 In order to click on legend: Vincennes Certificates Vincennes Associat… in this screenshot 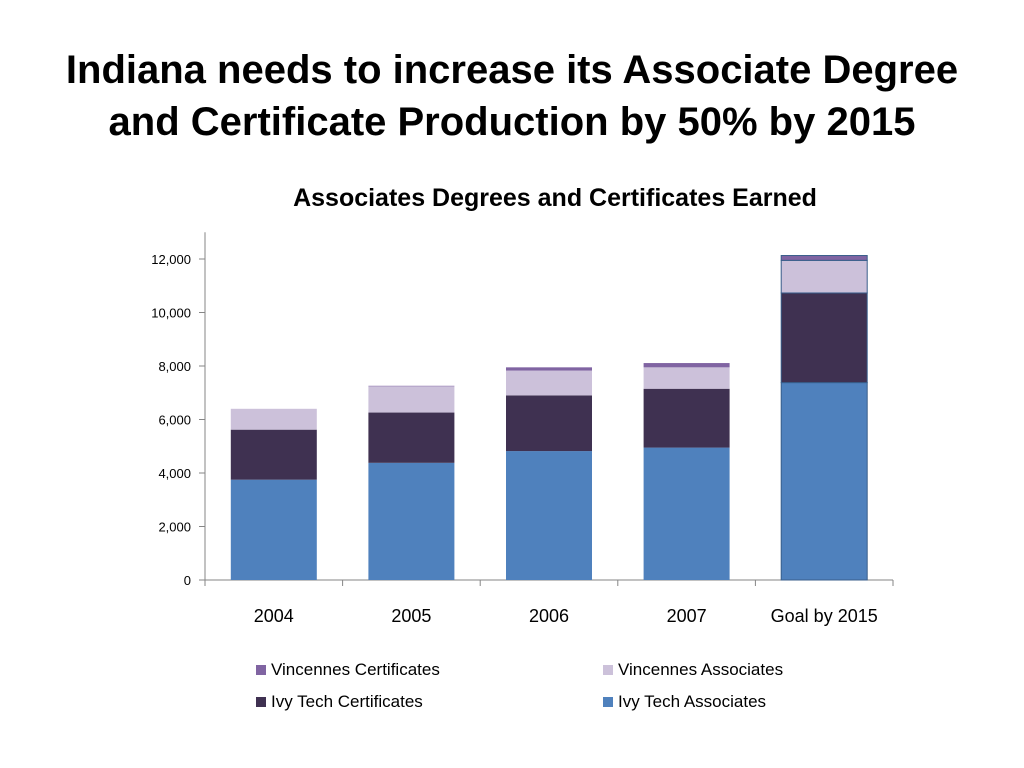, I will do `click(519, 685)`.